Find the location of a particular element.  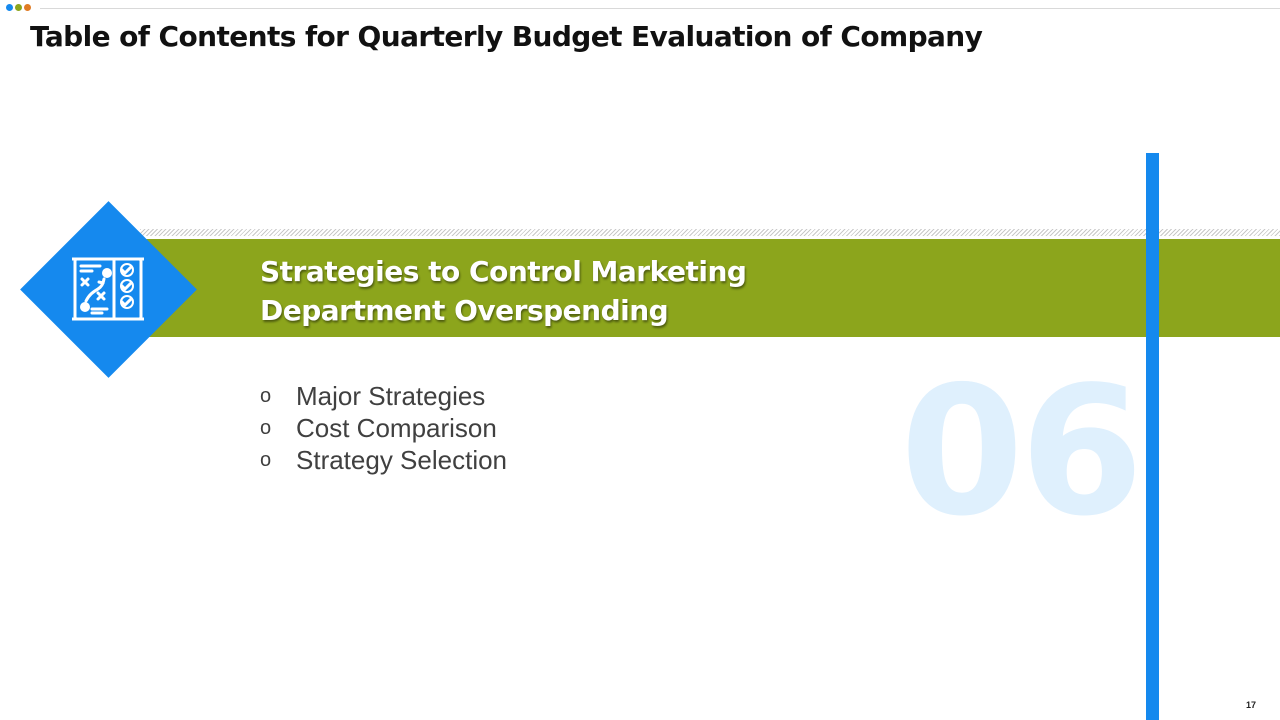

list-item-label: Major Strategies is located at coordinates (391, 395).